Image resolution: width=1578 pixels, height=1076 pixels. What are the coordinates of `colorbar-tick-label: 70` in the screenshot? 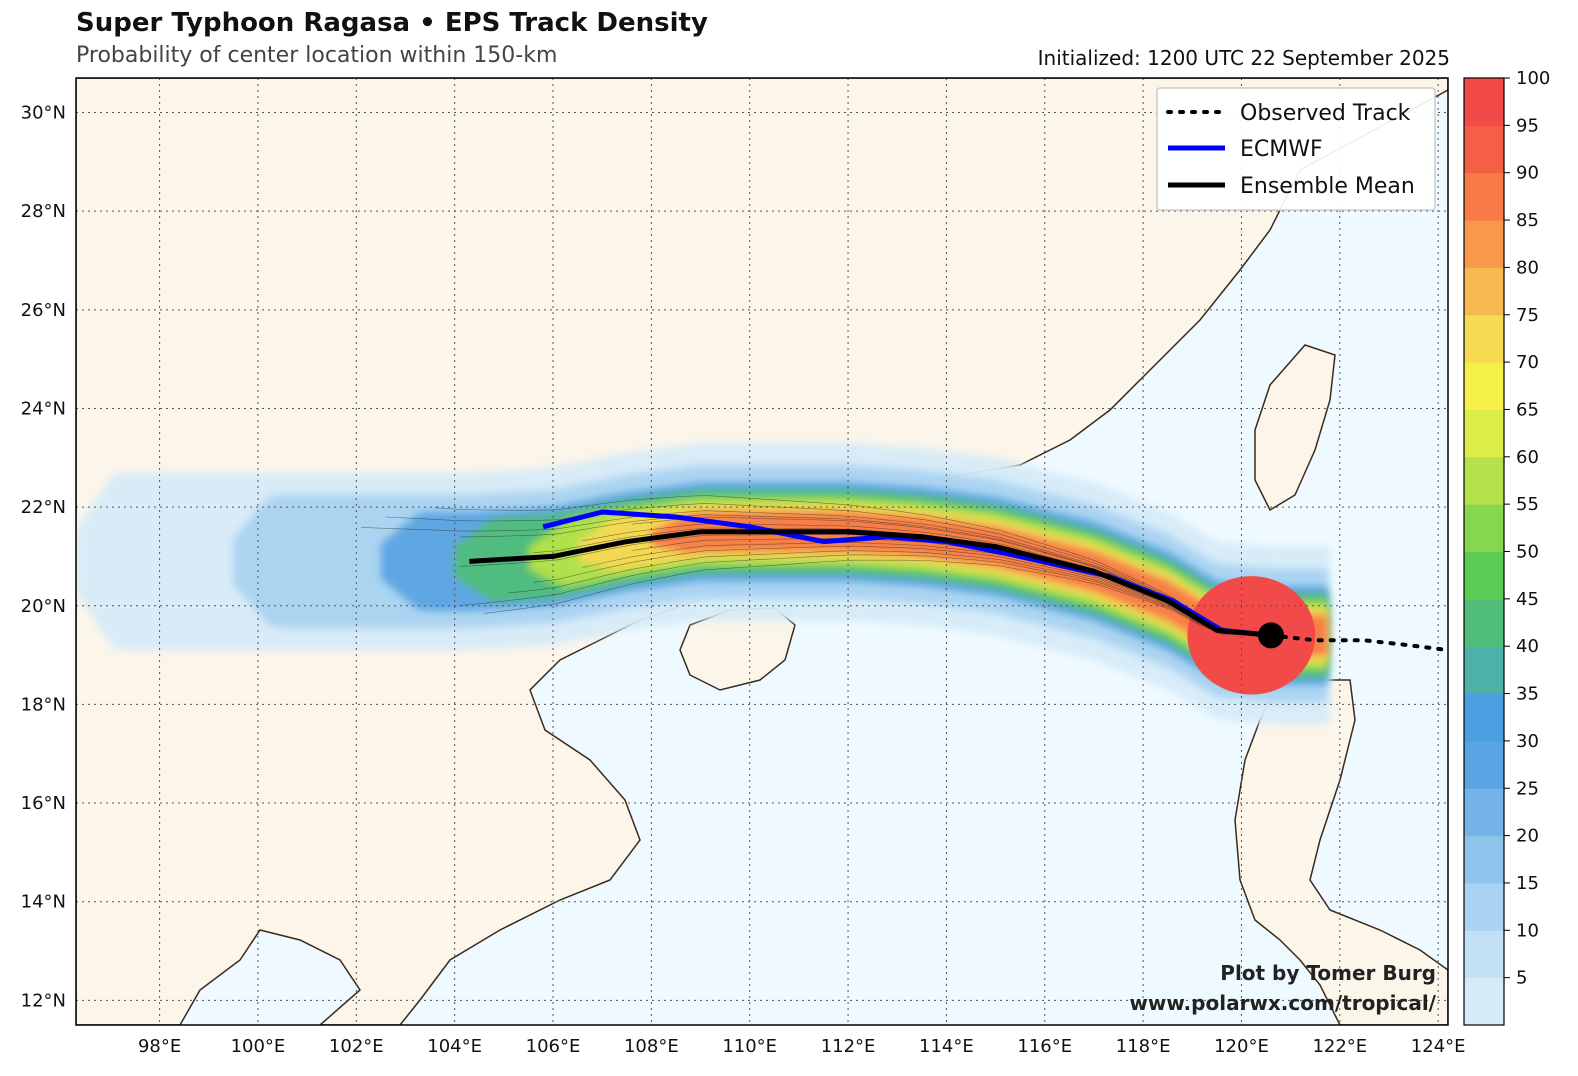 It's located at (1527, 362).